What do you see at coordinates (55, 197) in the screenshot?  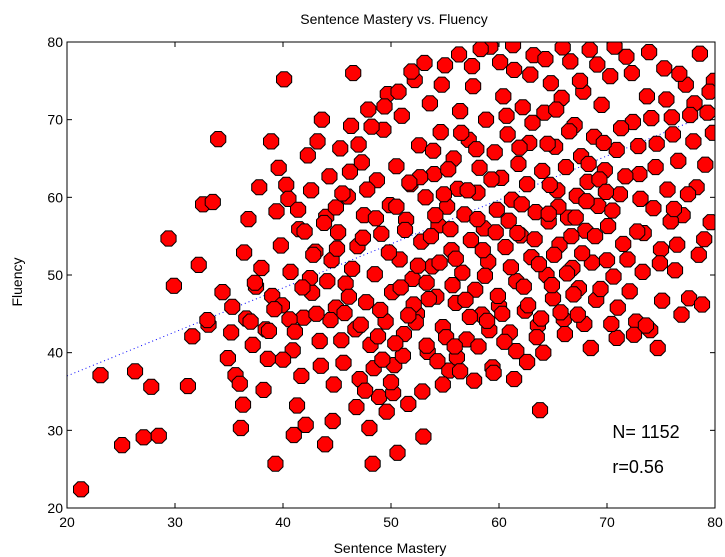 I see `y-tick-label: 60` at bounding box center [55, 197].